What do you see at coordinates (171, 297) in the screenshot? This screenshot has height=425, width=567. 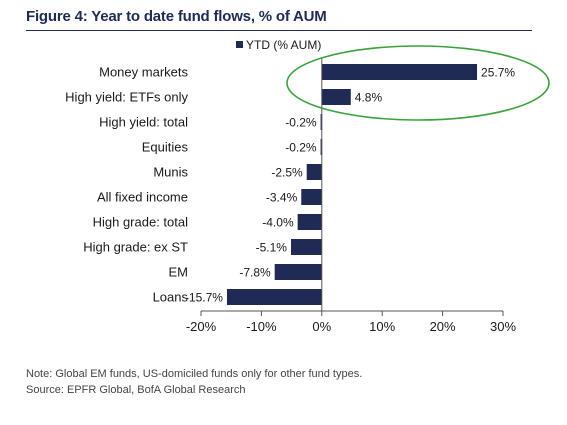 I see `category-label: Loans` at bounding box center [171, 297].